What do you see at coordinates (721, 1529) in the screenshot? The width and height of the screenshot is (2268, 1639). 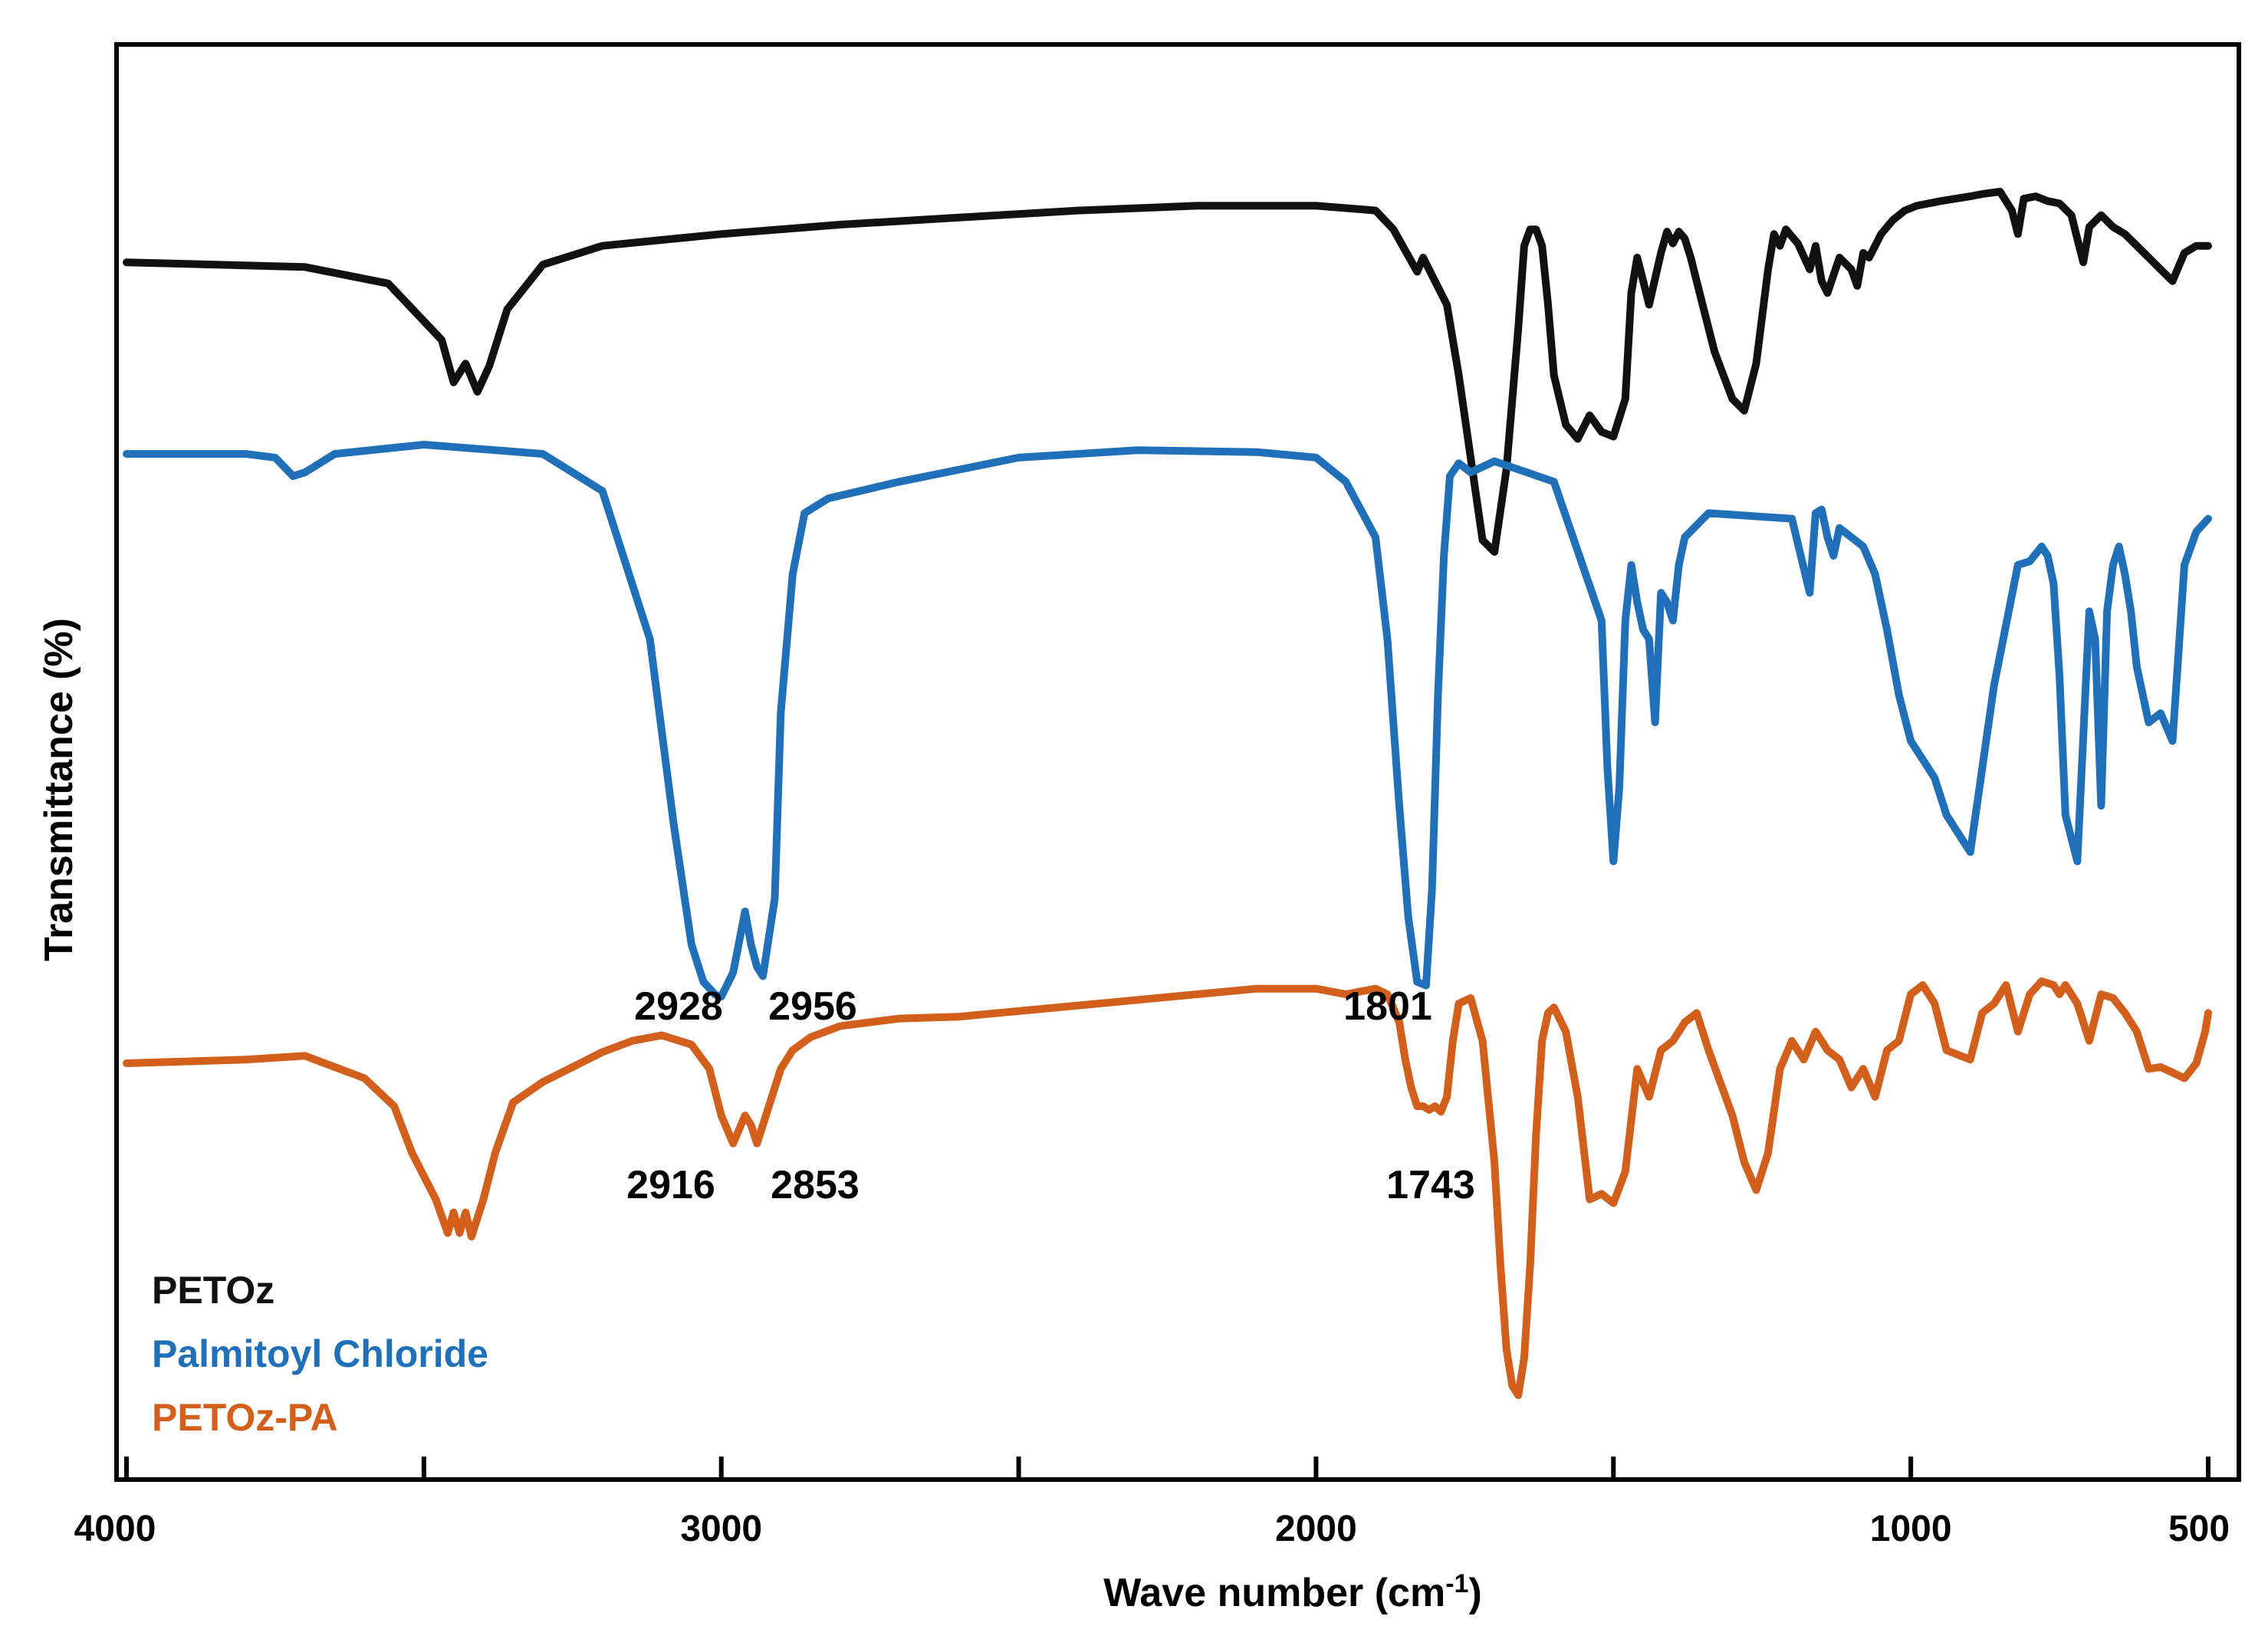 I see `x-tick-label-3000: 3000` at bounding box center [721, 1529].